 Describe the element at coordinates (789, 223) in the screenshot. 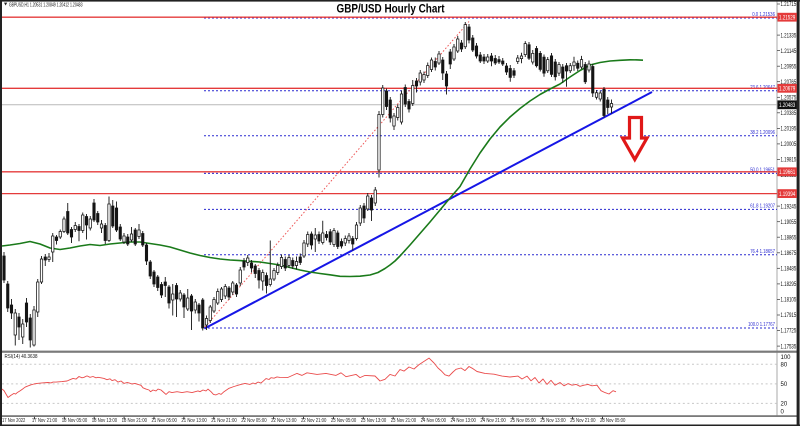

I see `svg-text: 1.19055` at that location.